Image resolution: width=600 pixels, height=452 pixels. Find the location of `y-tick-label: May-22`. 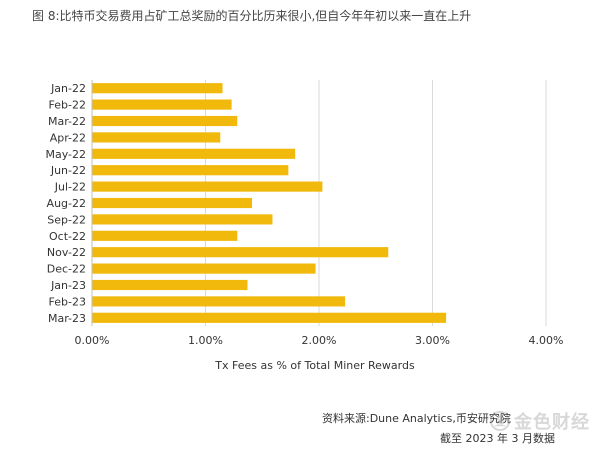

y-tick-label: May-22 is located at coordinates (65, 154).